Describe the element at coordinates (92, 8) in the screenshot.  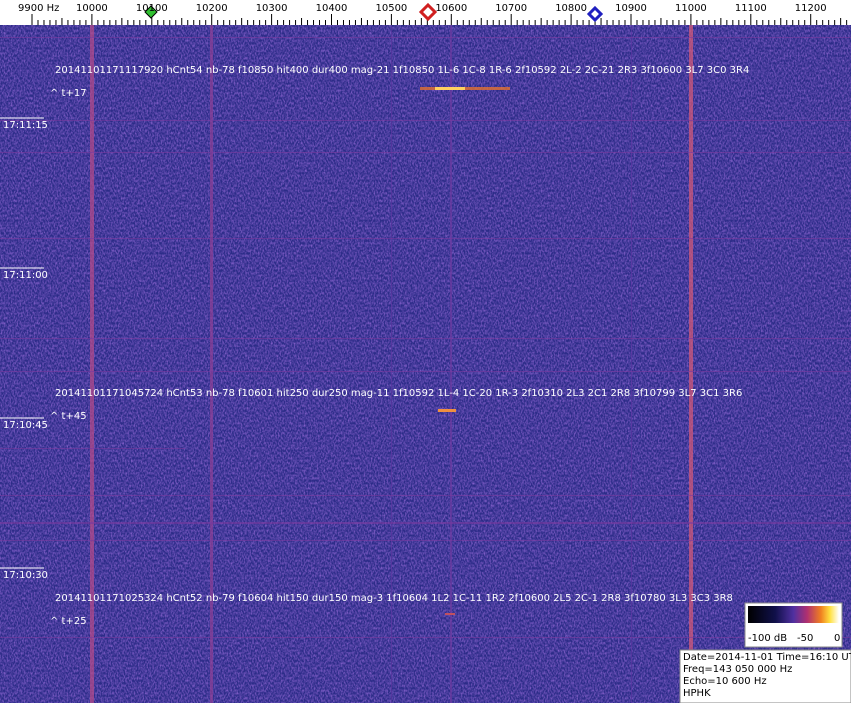
I see `freq-label: 10000` at that location.